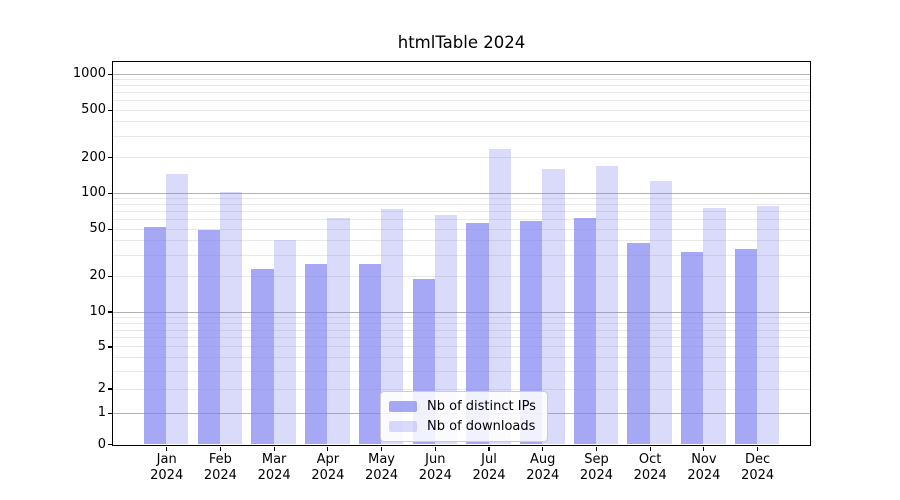  I want to click on y-axis-tick-label: 5, so click(101, 346).